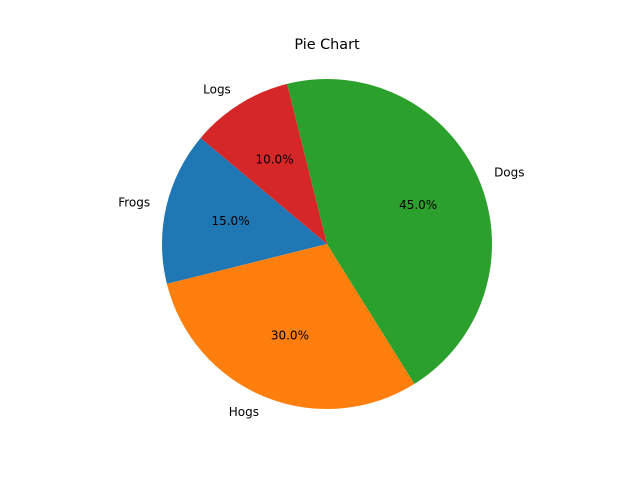 Image resolution: width=640 pixels, height=480 pixels. I want to click on slice-percent-hogs: 30.0%, so click(290, 335).